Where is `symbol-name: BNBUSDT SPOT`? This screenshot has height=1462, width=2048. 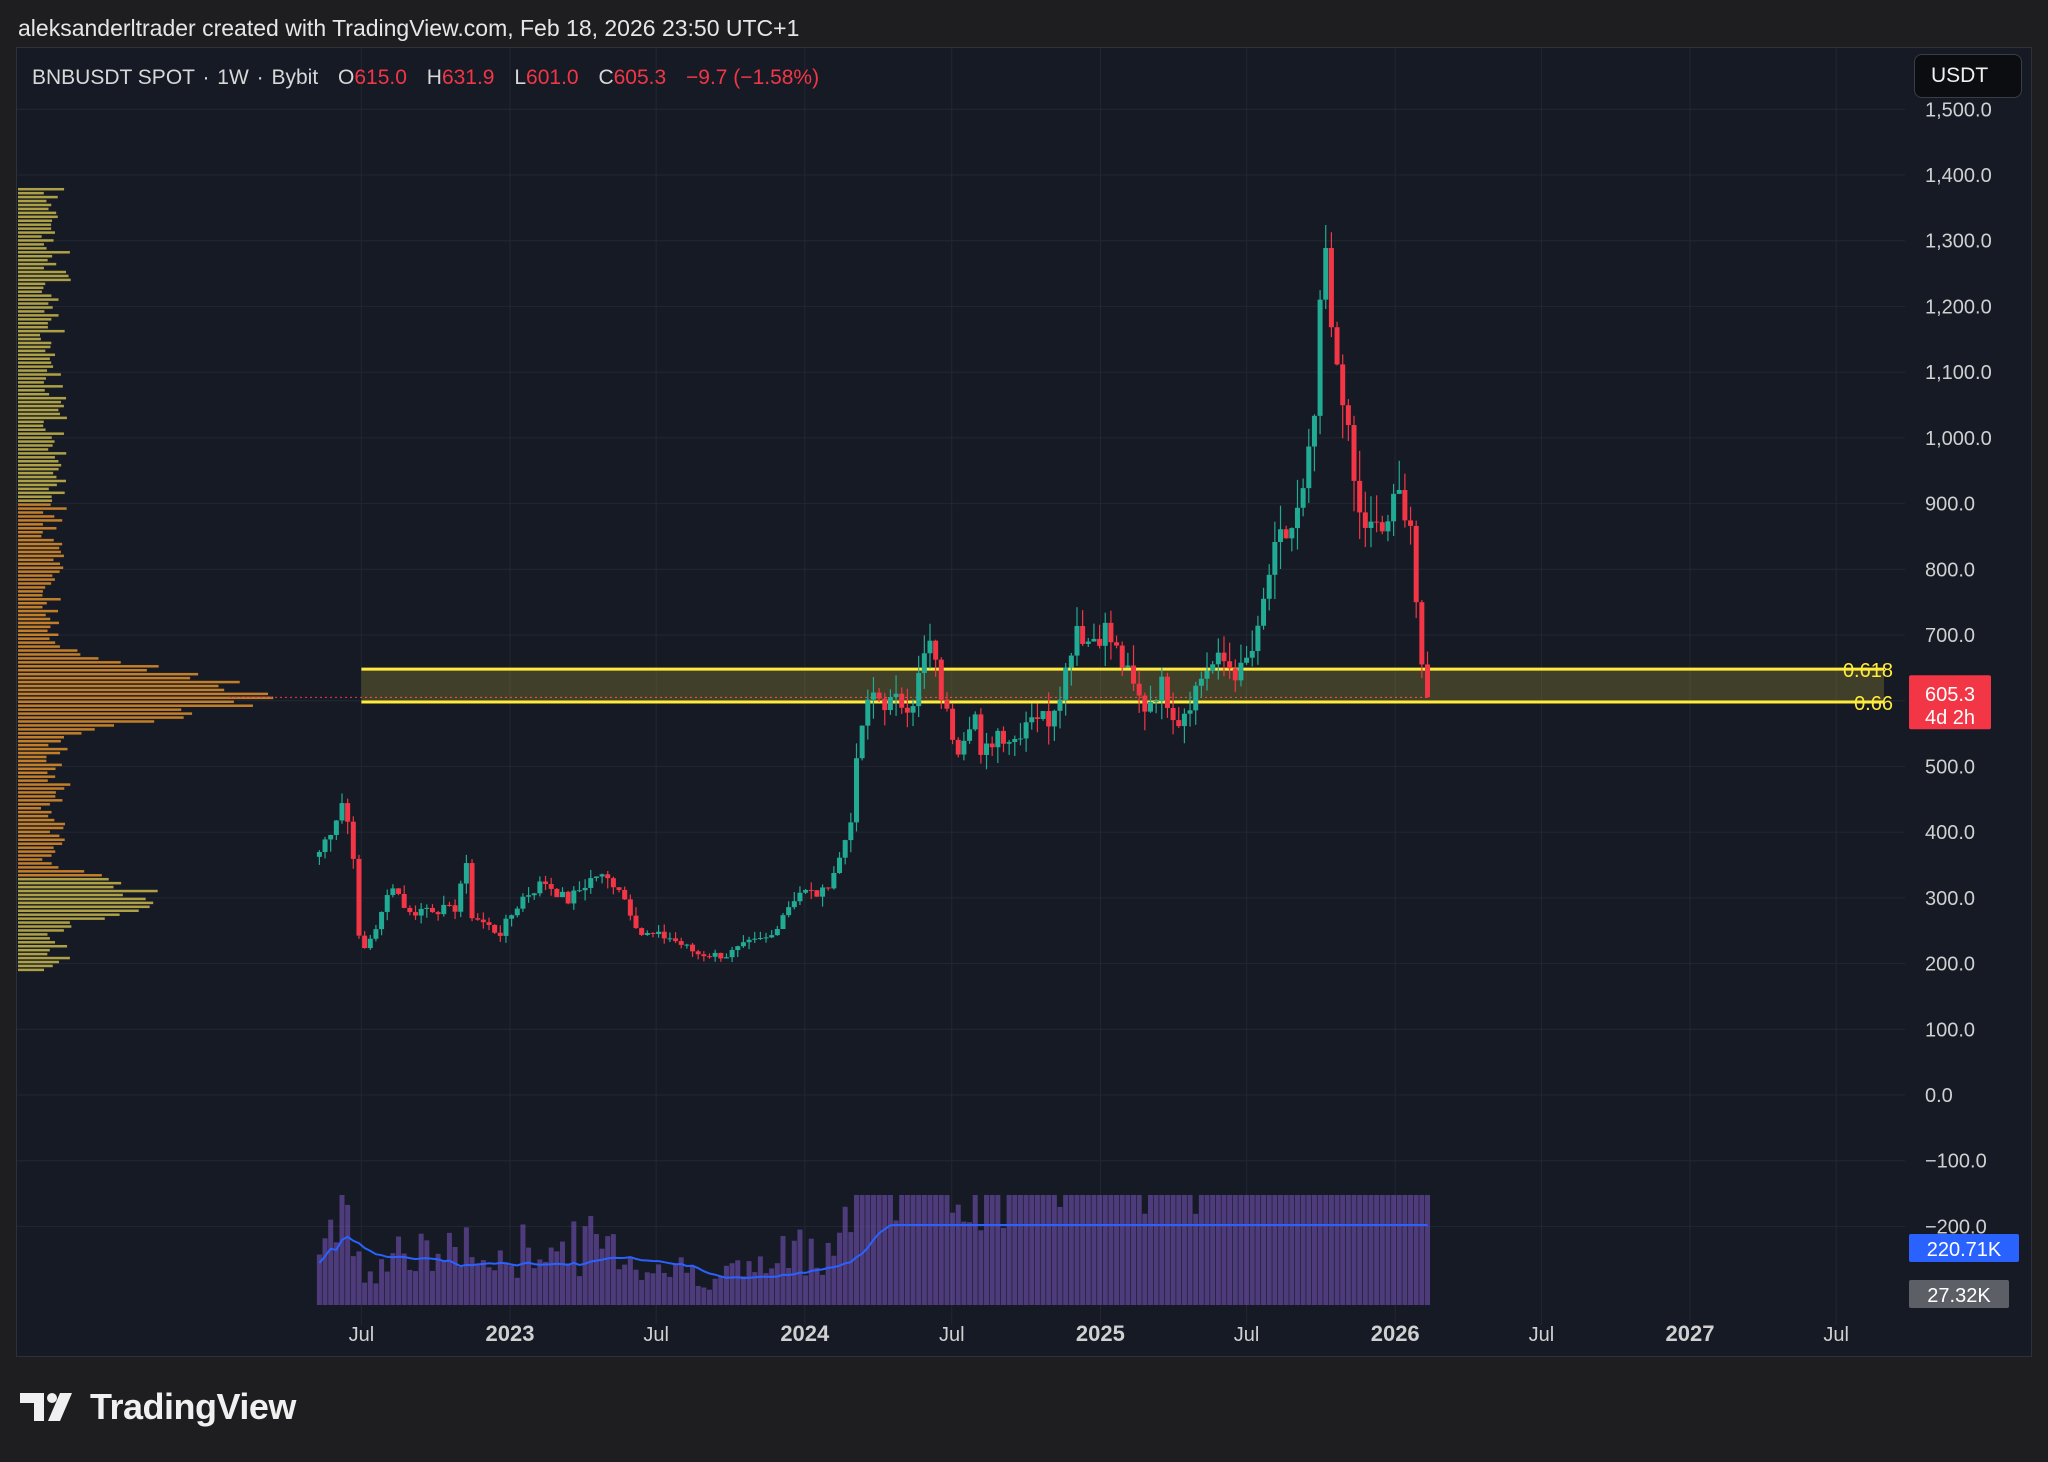 symbol-name: BNBUSDT SPOT is located at coordinates (113, 77).